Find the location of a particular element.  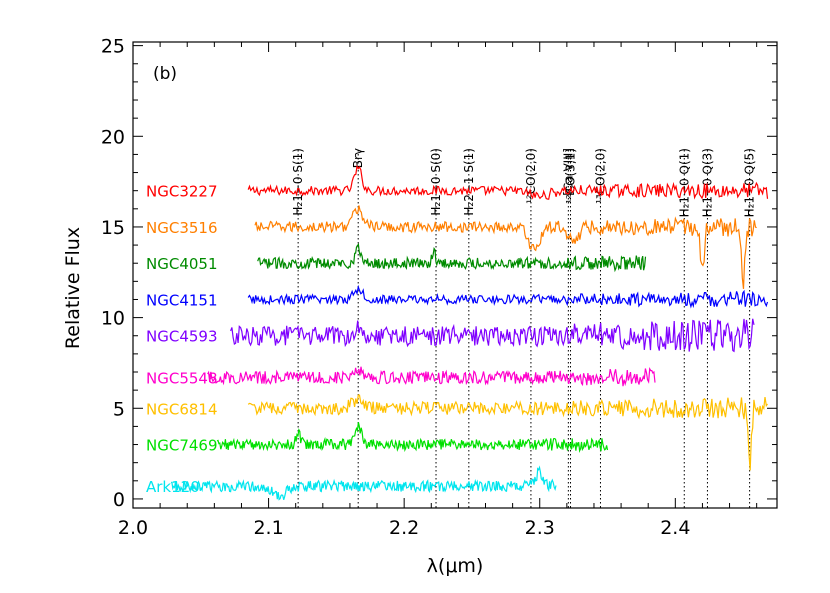

series-label-ngc4051: NGC4051 is located at coordinates (182, 264).